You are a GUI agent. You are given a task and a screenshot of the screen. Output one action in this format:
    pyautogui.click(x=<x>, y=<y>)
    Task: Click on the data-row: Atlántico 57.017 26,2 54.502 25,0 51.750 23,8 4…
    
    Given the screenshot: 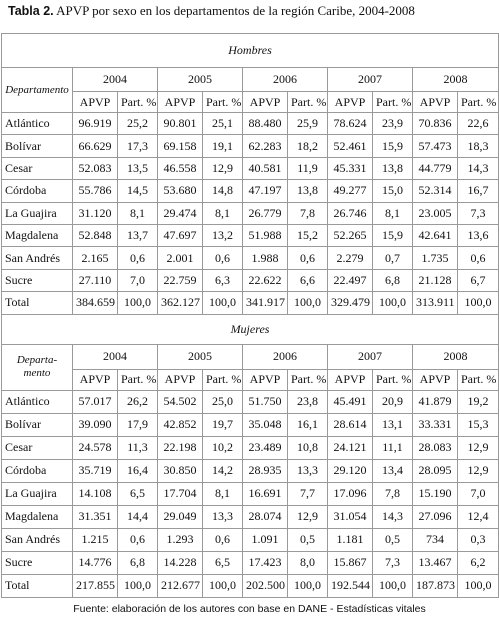 What is the action you would take?
    pyautogui.click(x=250, y=401)
    